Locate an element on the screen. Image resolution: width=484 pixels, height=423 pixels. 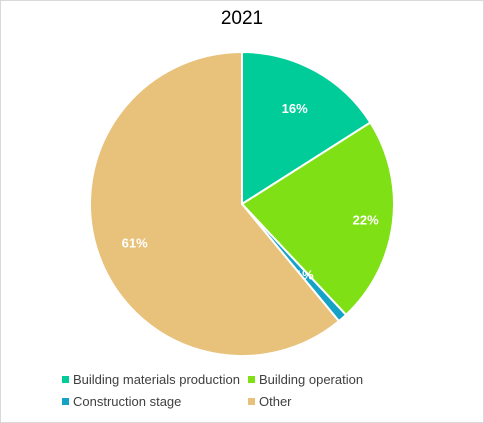
pie-slice-building-operation is located at coordinates (317, 219).